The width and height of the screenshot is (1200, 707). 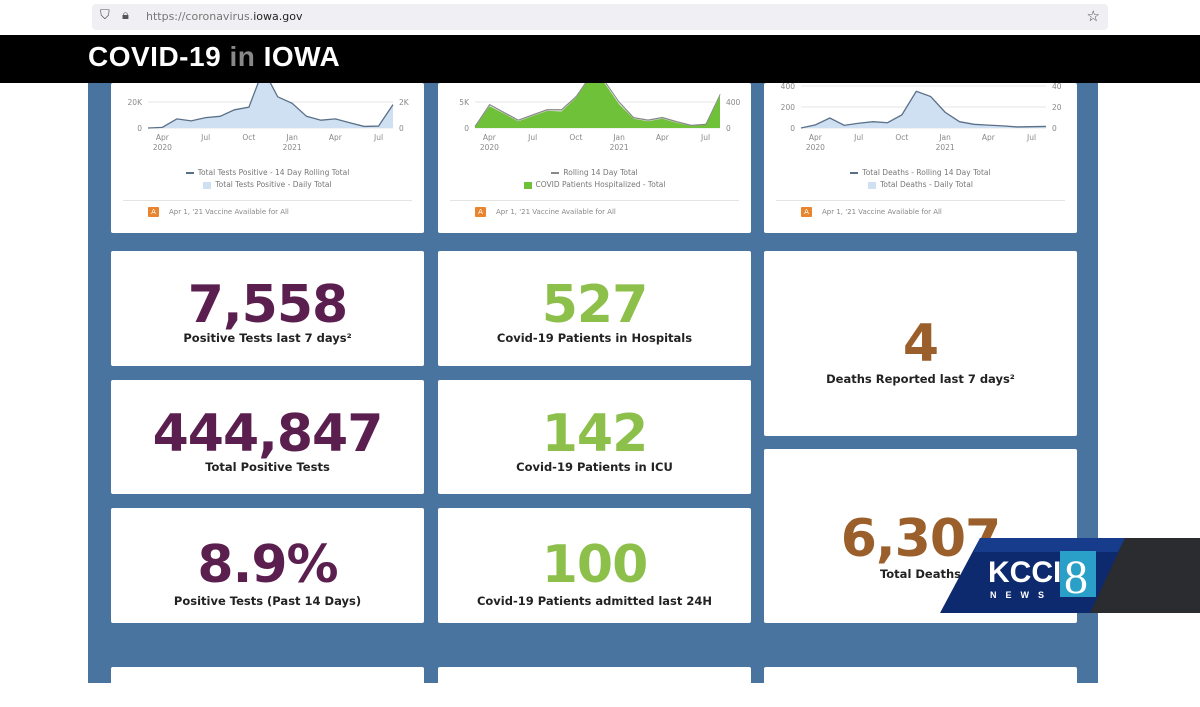 What do you see at coordinates (136, 102) in the screenshot?
I see `y-tick-label-left: 20K` at bounding box center [136, 102].